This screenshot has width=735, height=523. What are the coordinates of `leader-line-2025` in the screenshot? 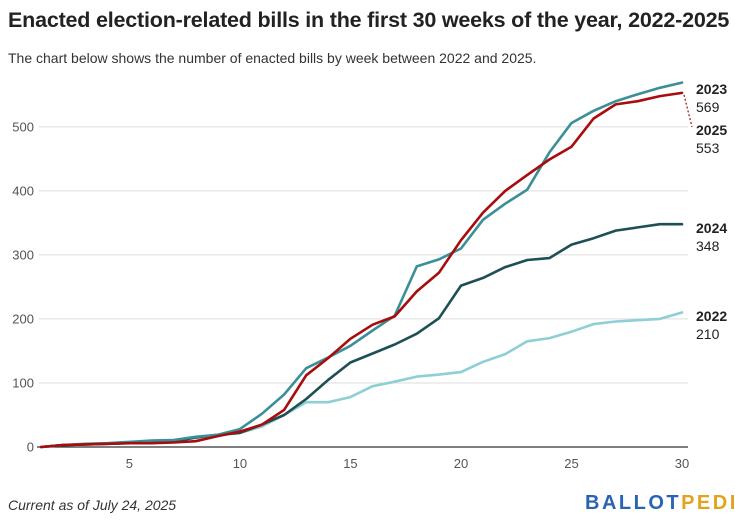 It's located at (688, 111).